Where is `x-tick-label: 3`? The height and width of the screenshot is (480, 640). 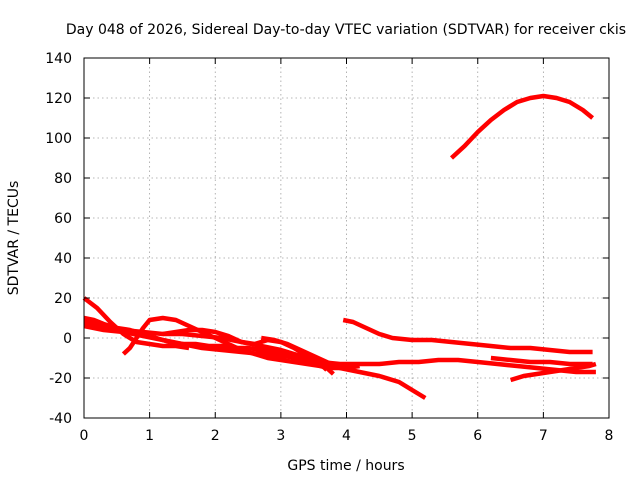
x-tick-label: 3 is located at coordinates (280, 436).